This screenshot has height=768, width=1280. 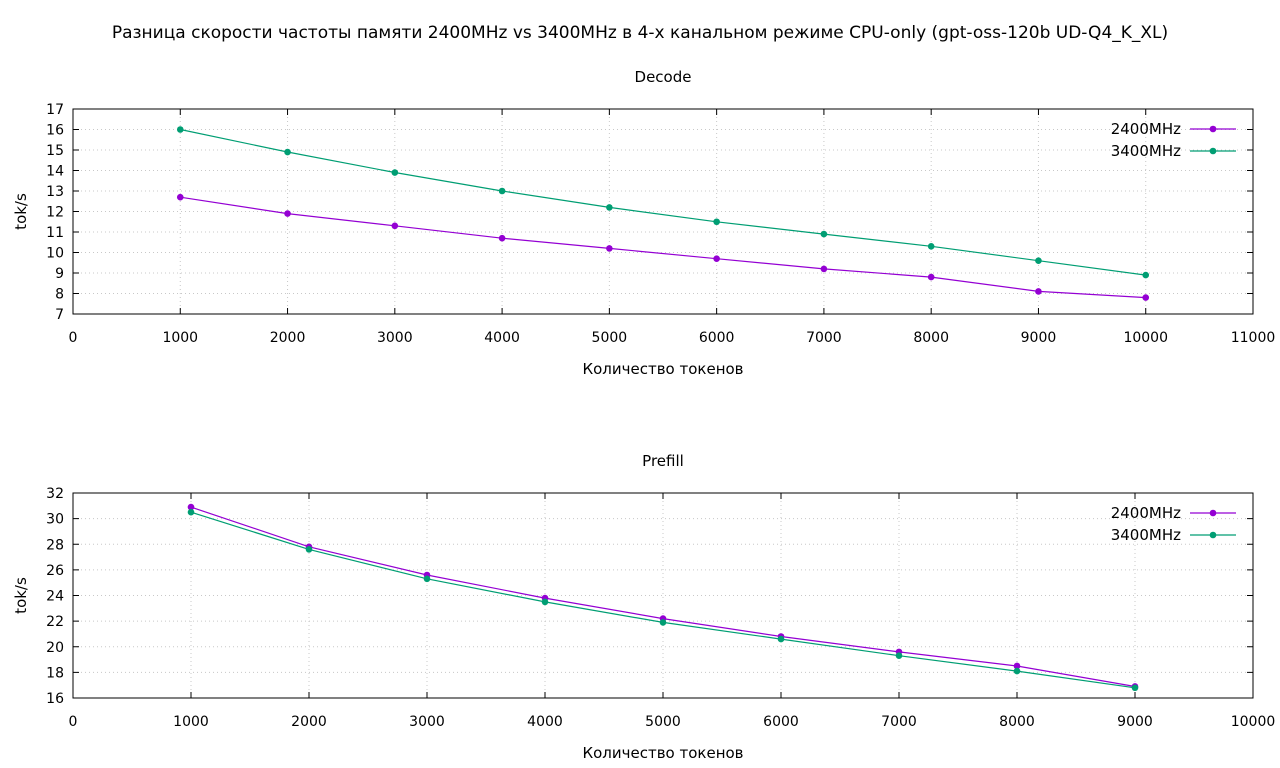 What do you see at coordinates (55, 673) in the screenshot?
I see `prefill-ytick-label: 18` at bounding box center [55, 673].